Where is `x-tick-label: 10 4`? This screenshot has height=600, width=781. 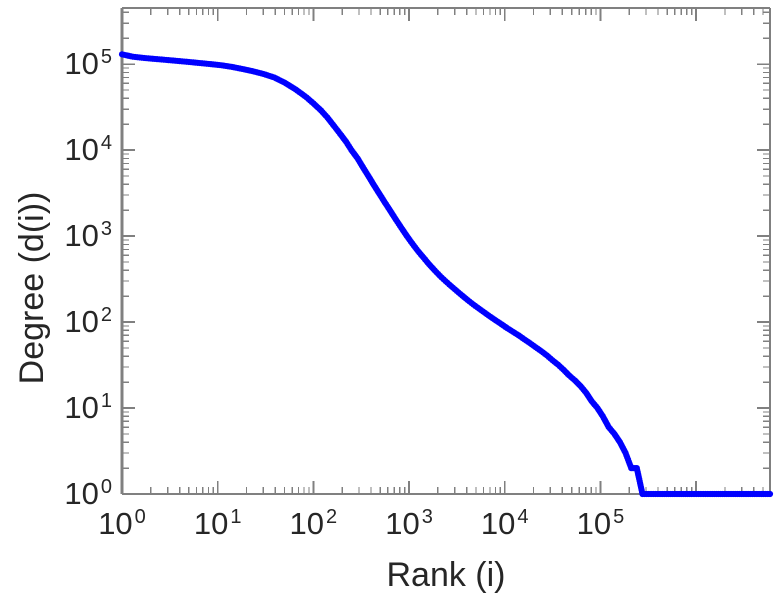 x-tick-label: 10 4 is located at coordinates (504, 523).